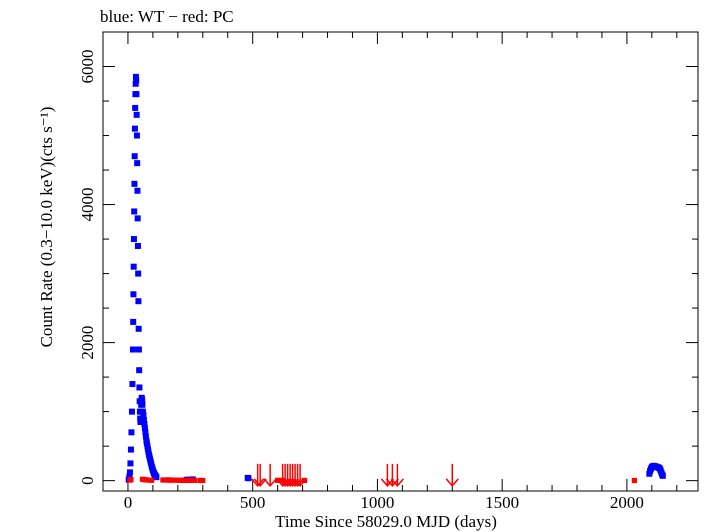  I want to click on y-tick-label: 2000, so click(87, 343).